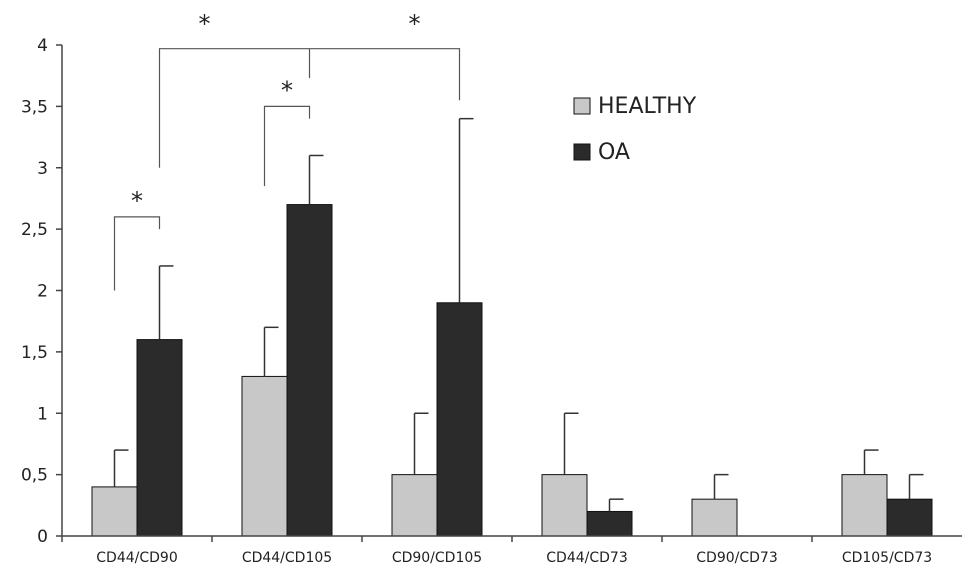  What do you see at coordinates (34, 353) in the screenshot?
I see `y-tick-label: 1,5` at bounding box center [34, 353].